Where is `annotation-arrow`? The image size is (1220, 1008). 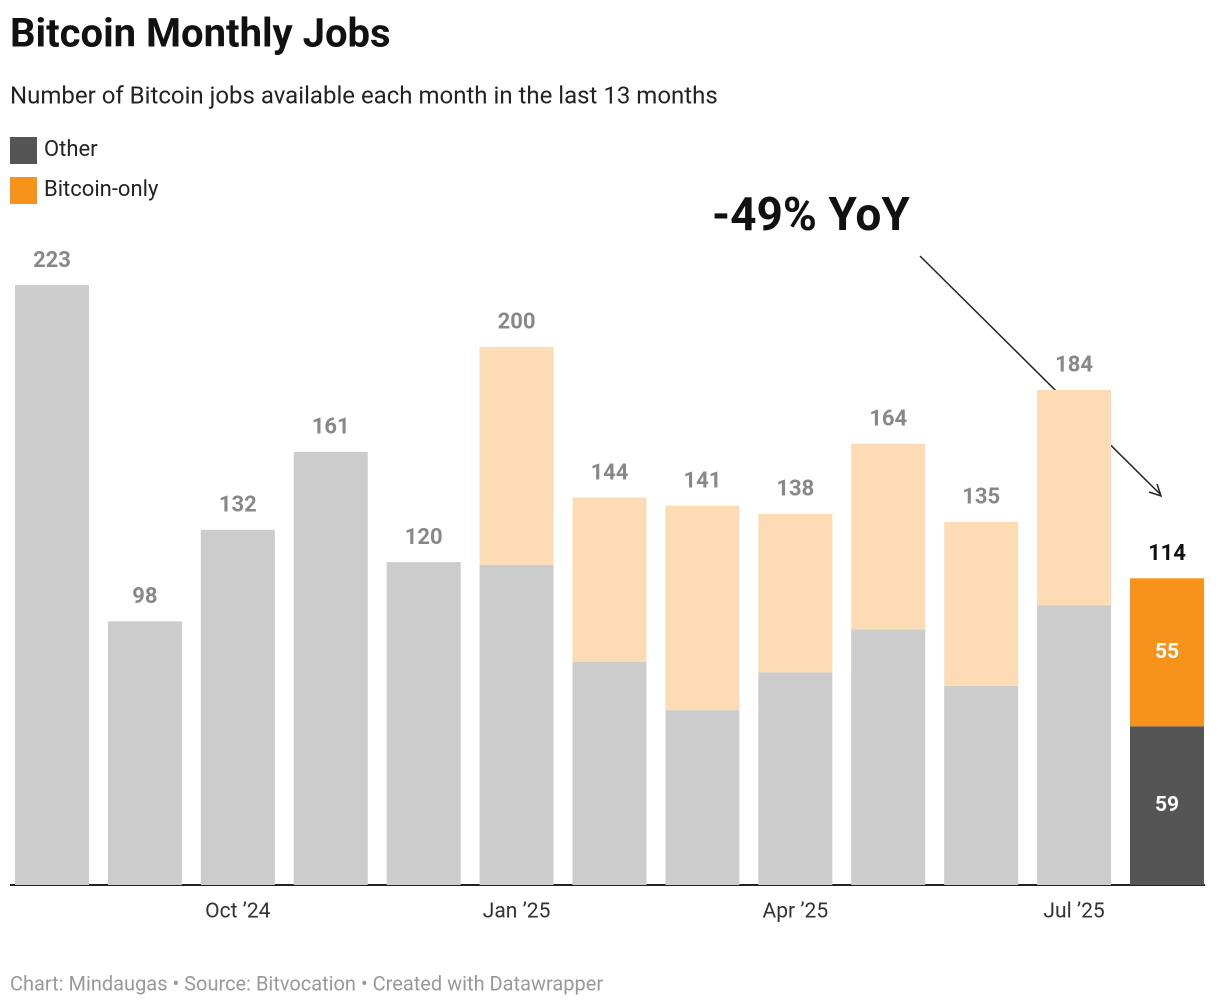
annotation-arrow is located at coordinates (1040, 375).